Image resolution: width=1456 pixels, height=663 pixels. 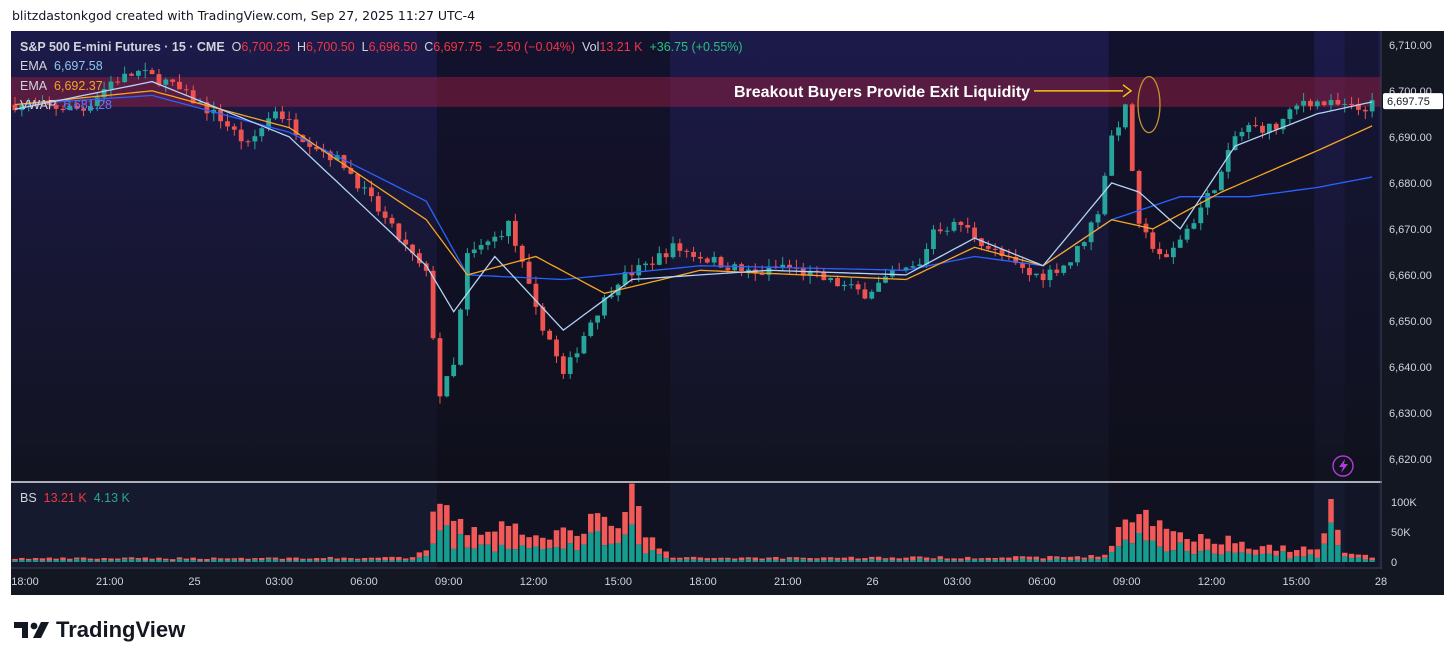 I want to click on volume-tick-label: 100K, so click(x=1404, y=503).